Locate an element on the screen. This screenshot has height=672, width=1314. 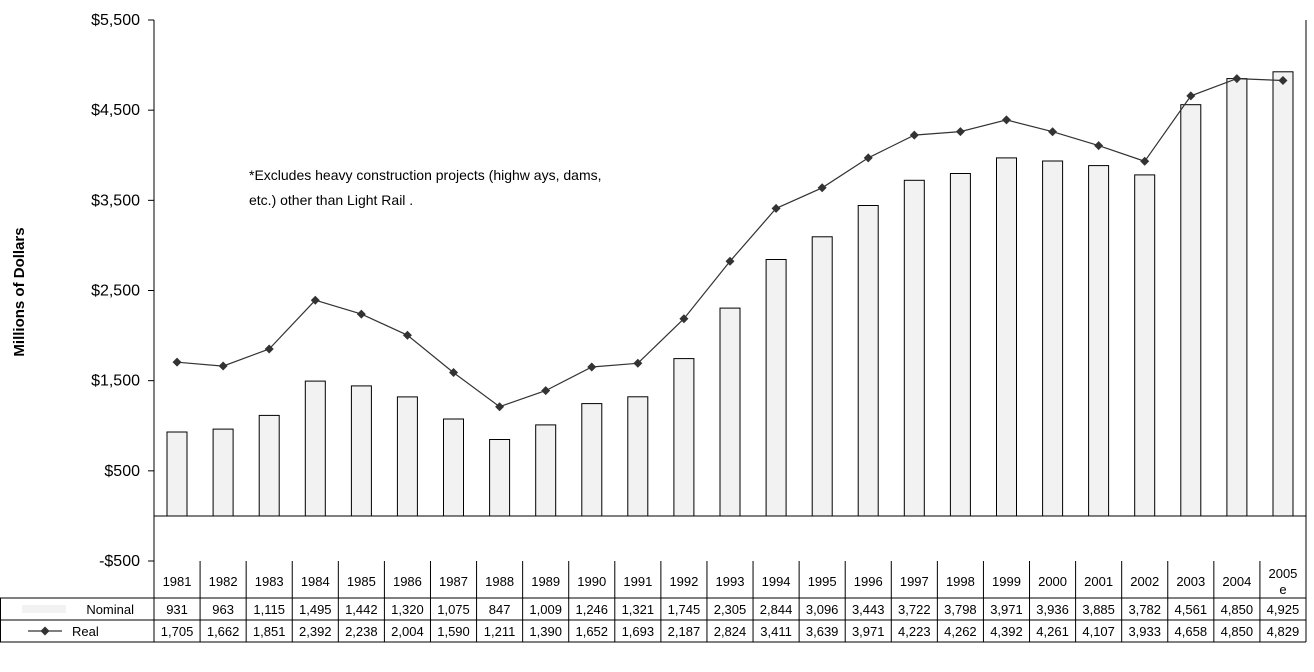
category-label: 2001 is located at coordinates (1098, 581).